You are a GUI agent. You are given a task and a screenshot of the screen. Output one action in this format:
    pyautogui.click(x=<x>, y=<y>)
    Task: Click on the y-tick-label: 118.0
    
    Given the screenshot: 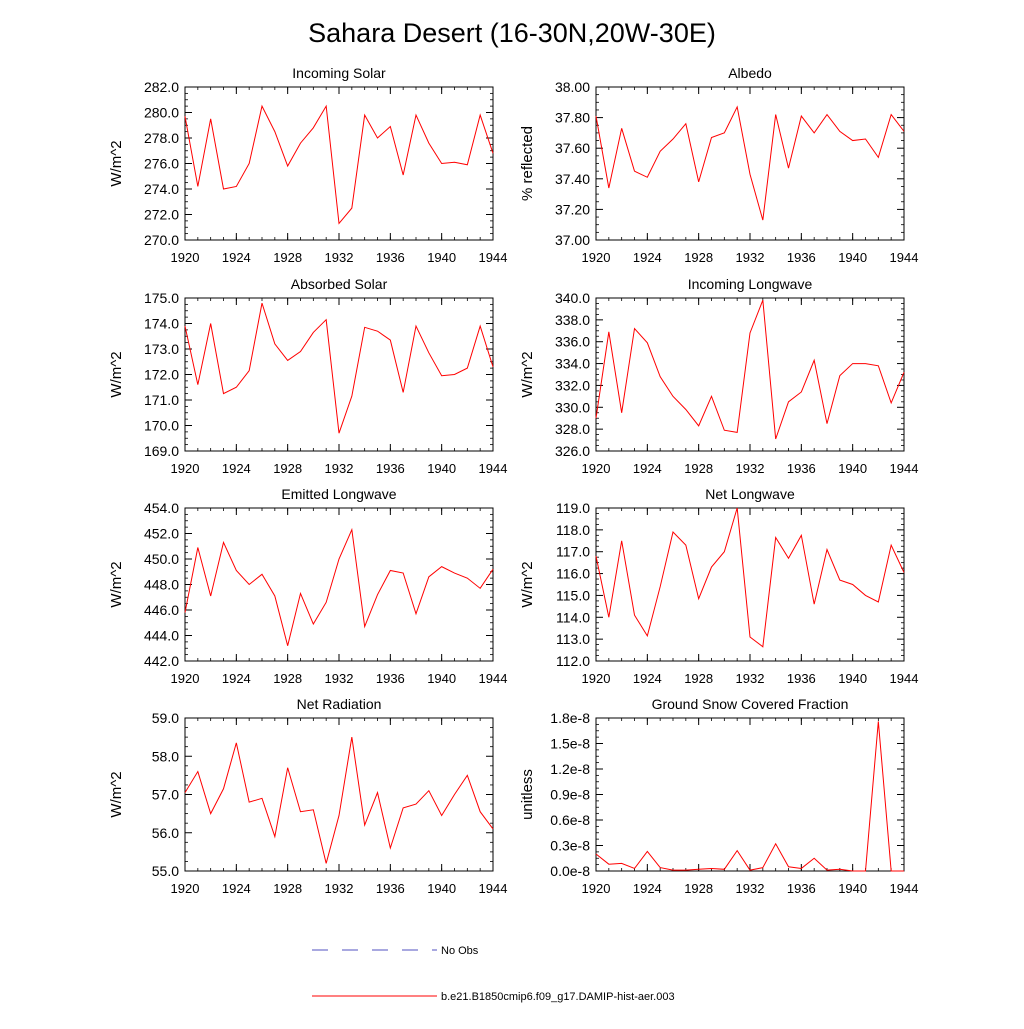 What is the action you would take?
    pyautogui.click(x=573, y=530)
    